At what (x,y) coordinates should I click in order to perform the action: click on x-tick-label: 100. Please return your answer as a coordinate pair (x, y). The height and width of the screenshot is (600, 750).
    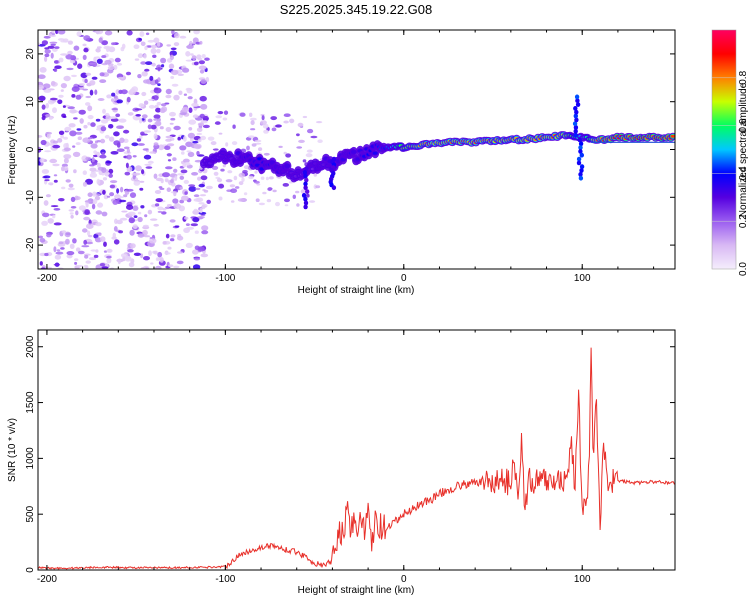
    Looking at the image, I should click on (582, 579).